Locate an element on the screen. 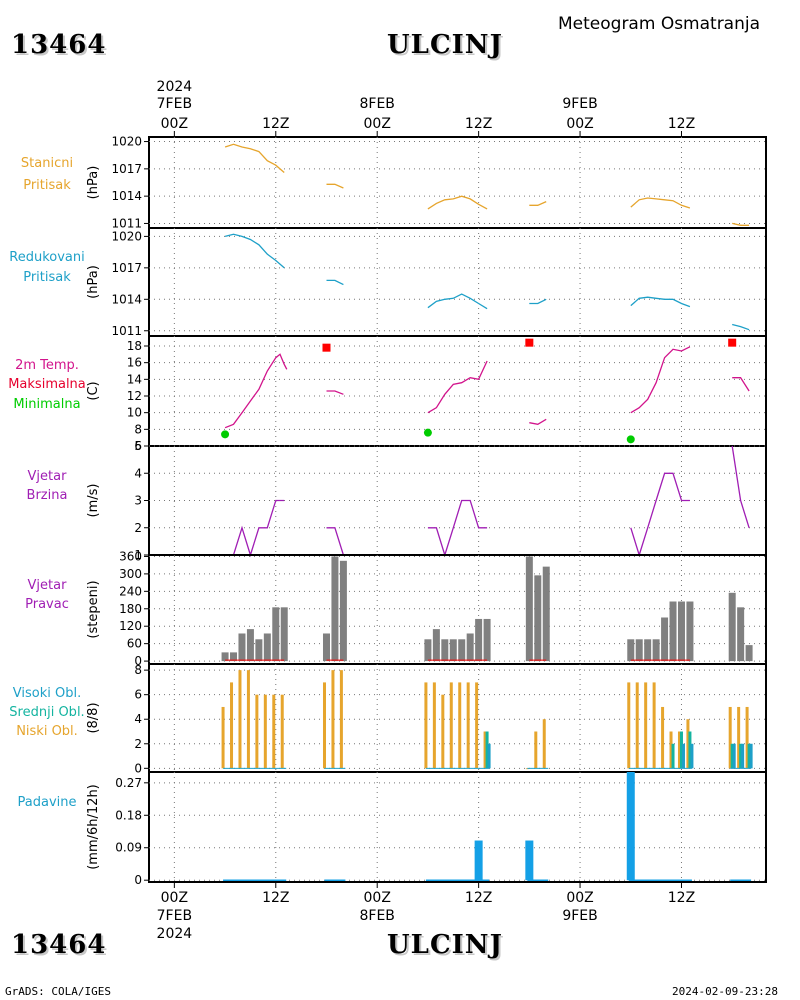 The image size is (800, 1000). page-subtitle: Meteogram Osmatranja is located at coordinates (659, 24).